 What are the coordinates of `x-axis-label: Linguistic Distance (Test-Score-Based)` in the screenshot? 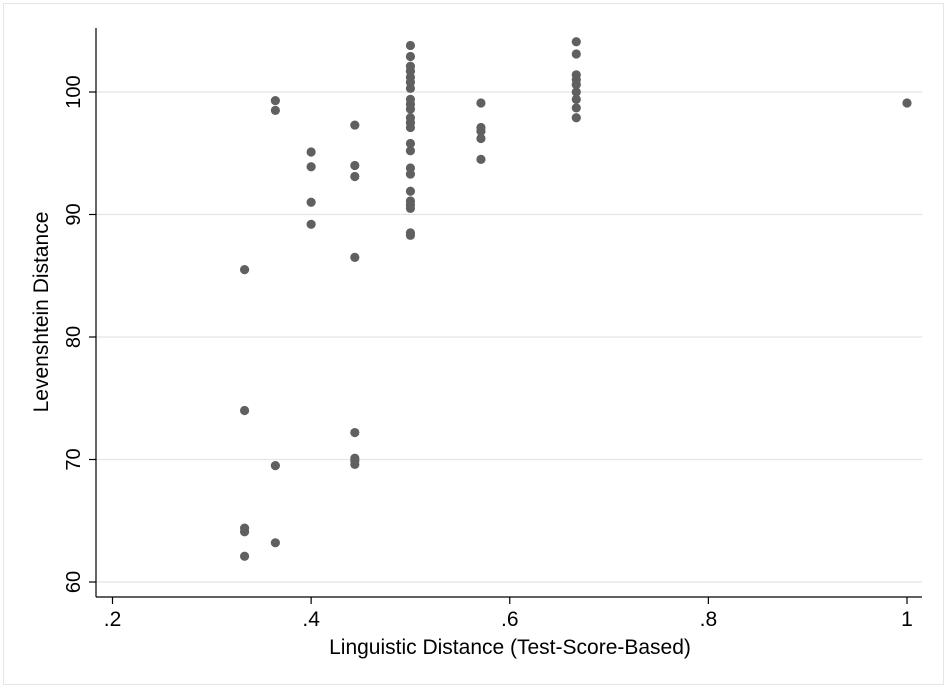 It's located at (510, 647).